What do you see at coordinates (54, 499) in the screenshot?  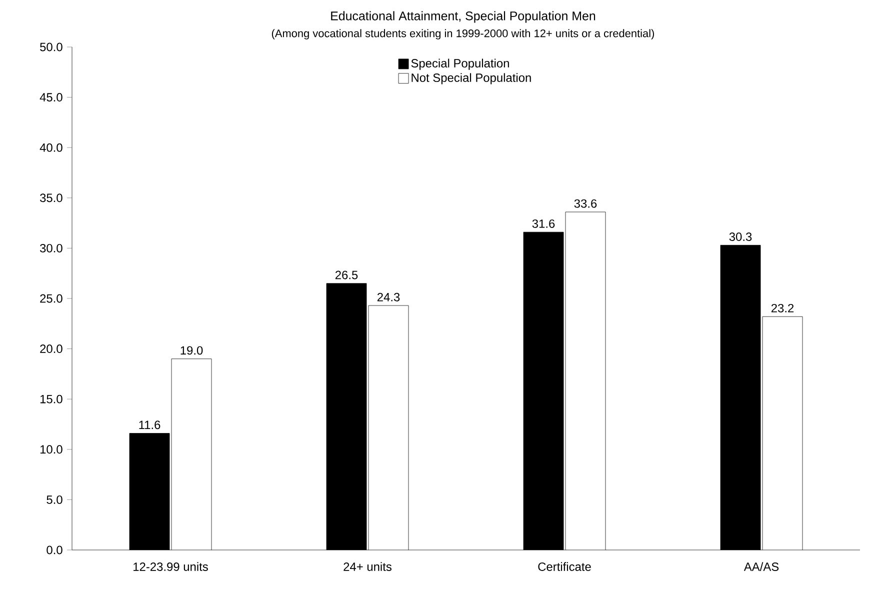 I see `y-tick-label: 5.0` at bounding box center [54, 499].